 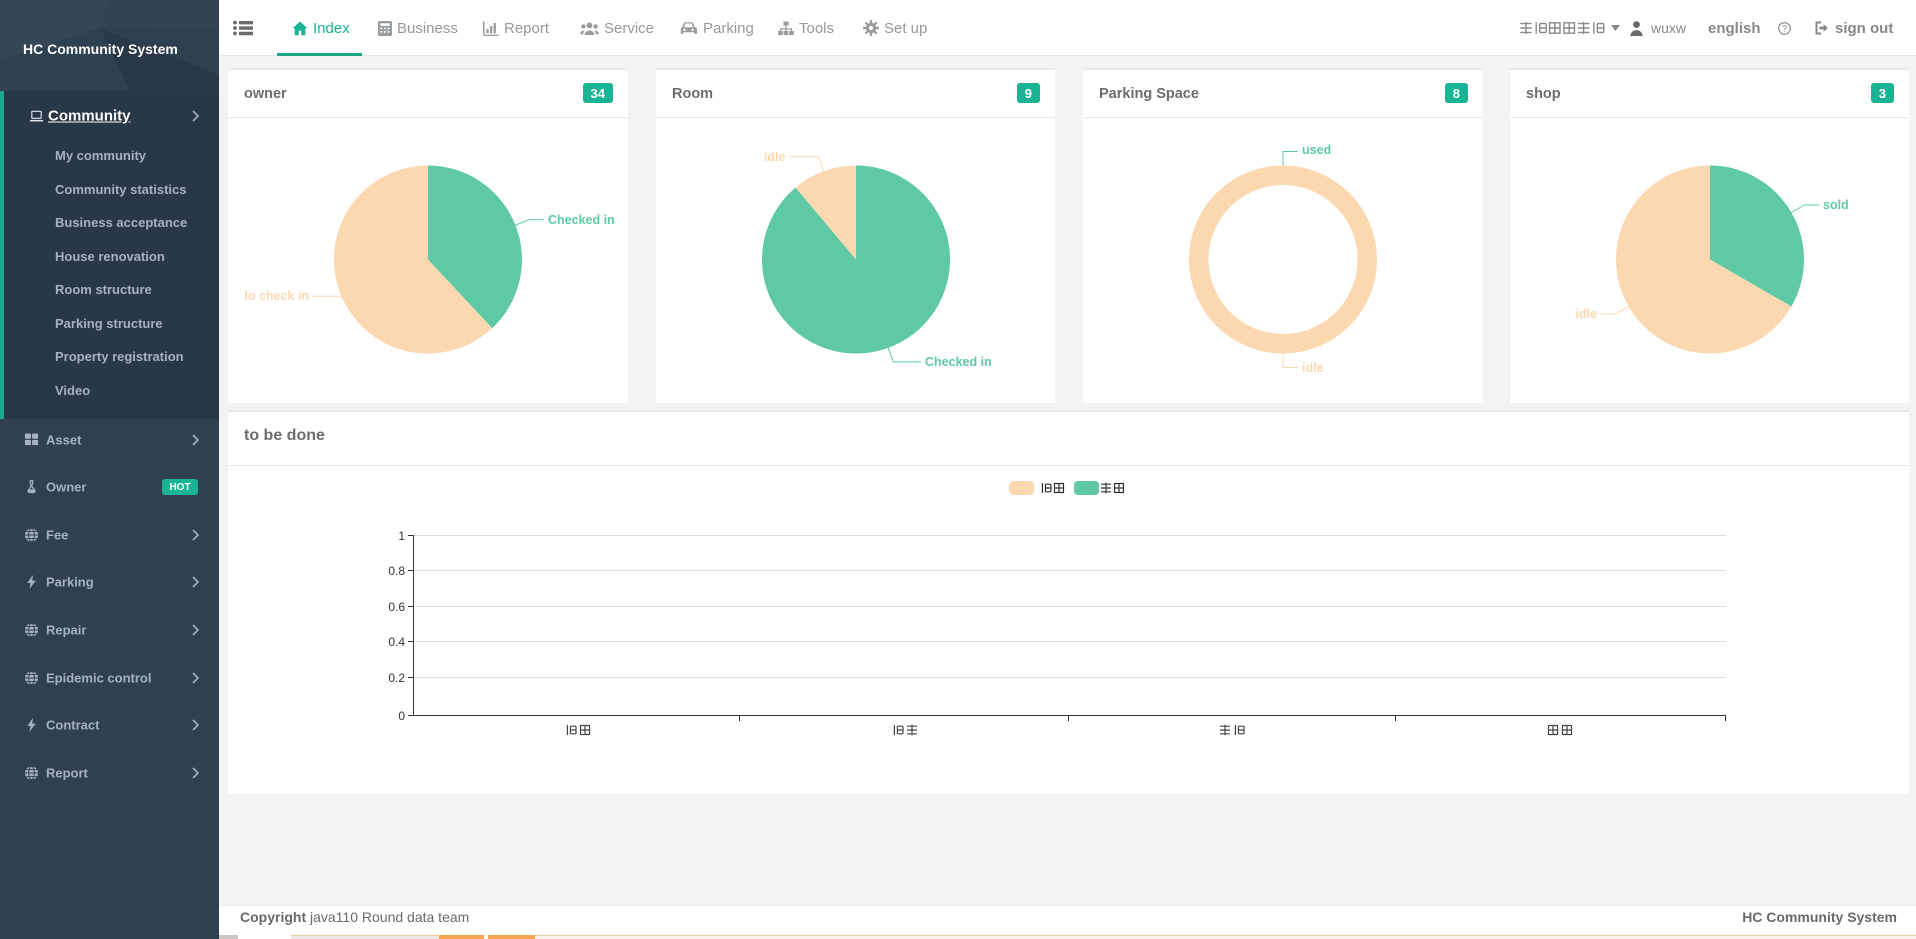 What do you see at coordinates (396, 571) in the screenshot?
I see `svg-text: 0.8` at bounding box center [396, 571].